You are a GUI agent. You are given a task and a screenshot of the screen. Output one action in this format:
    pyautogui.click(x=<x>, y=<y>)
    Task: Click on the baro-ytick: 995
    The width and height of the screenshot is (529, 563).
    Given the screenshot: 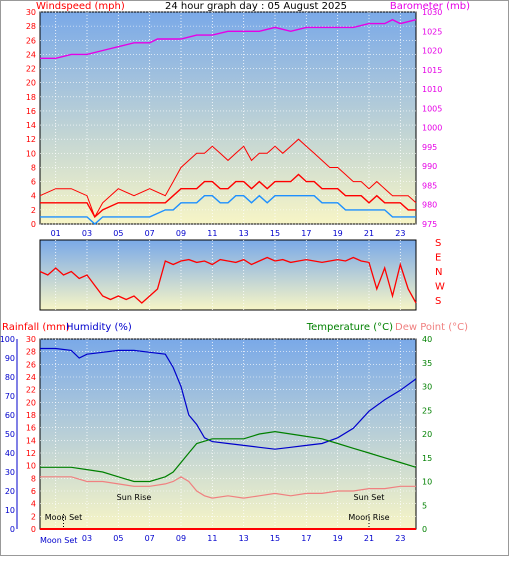 What is the action you would take?
    pyautogui.click(x=429, y=147)
    